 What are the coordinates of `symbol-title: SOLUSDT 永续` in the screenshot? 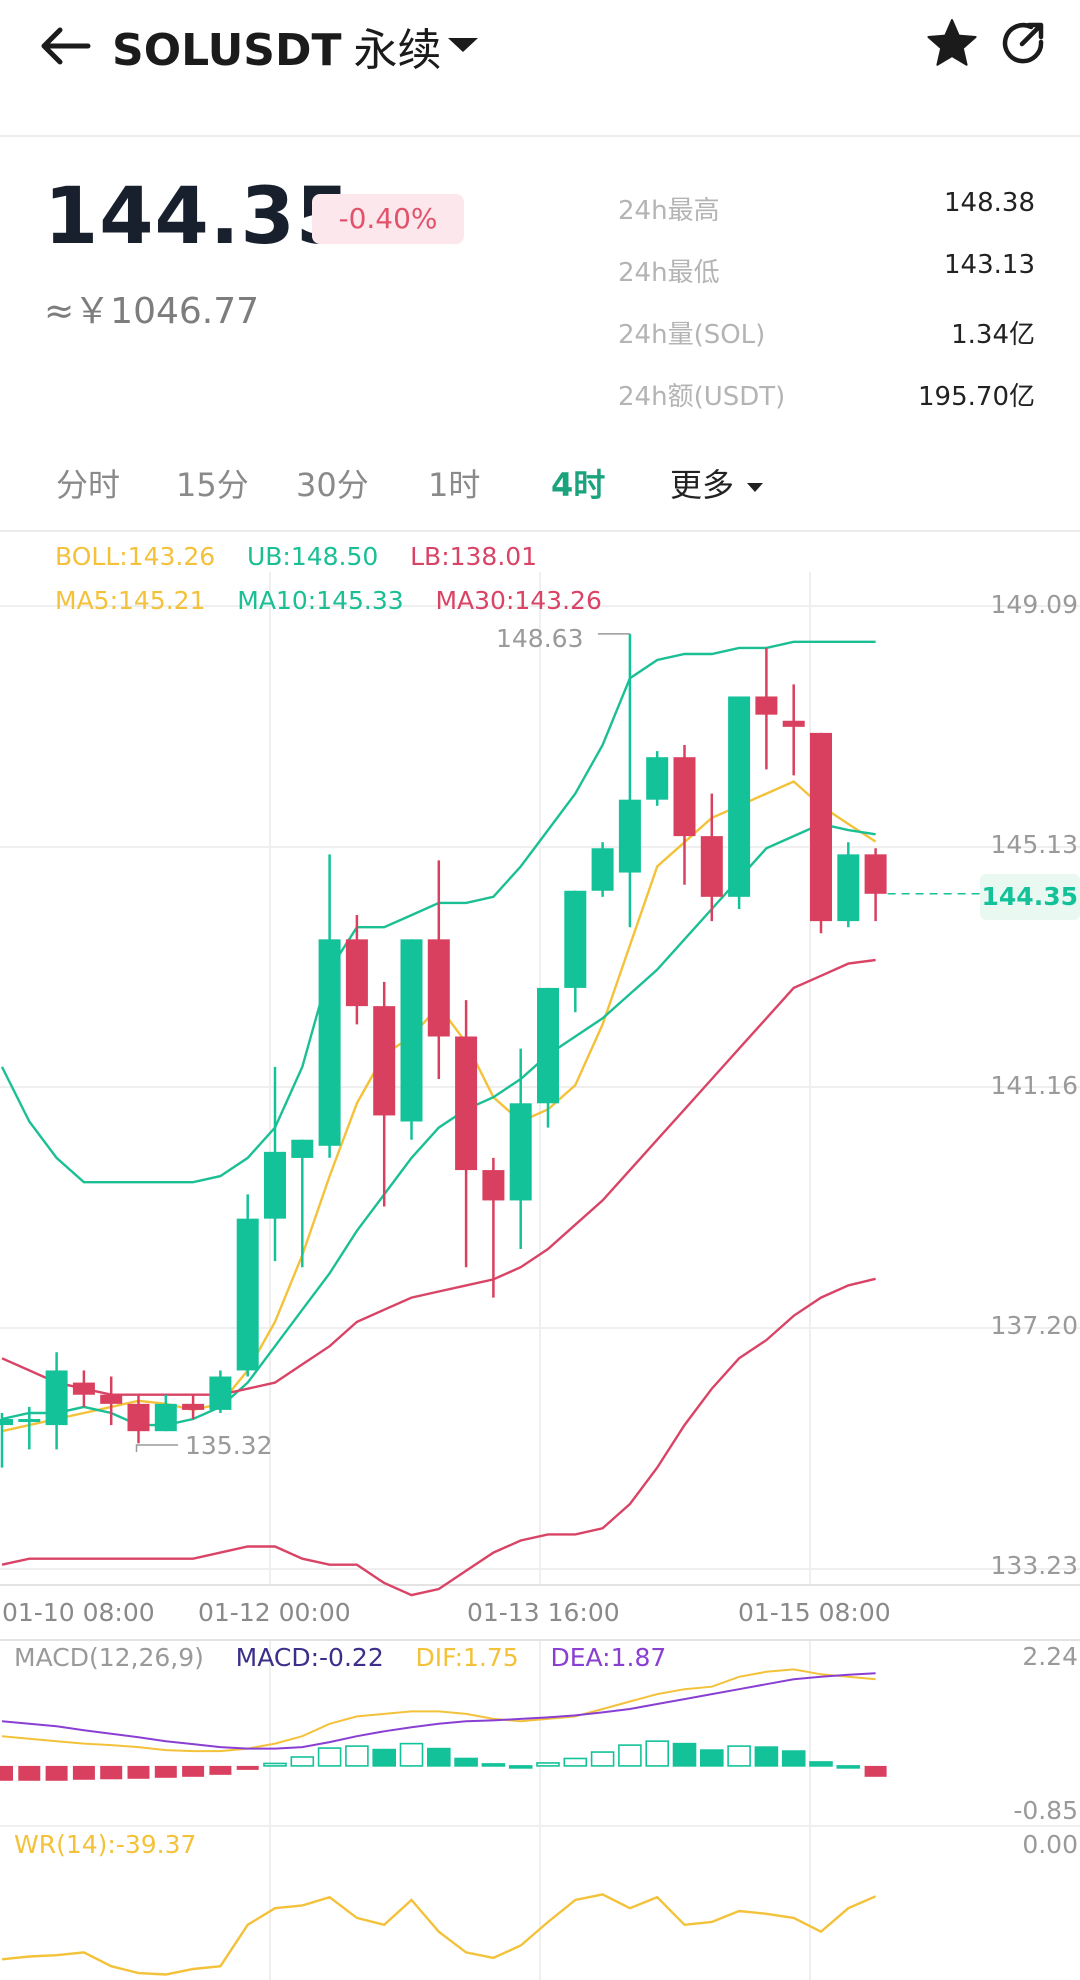 It's located at (277, 46).